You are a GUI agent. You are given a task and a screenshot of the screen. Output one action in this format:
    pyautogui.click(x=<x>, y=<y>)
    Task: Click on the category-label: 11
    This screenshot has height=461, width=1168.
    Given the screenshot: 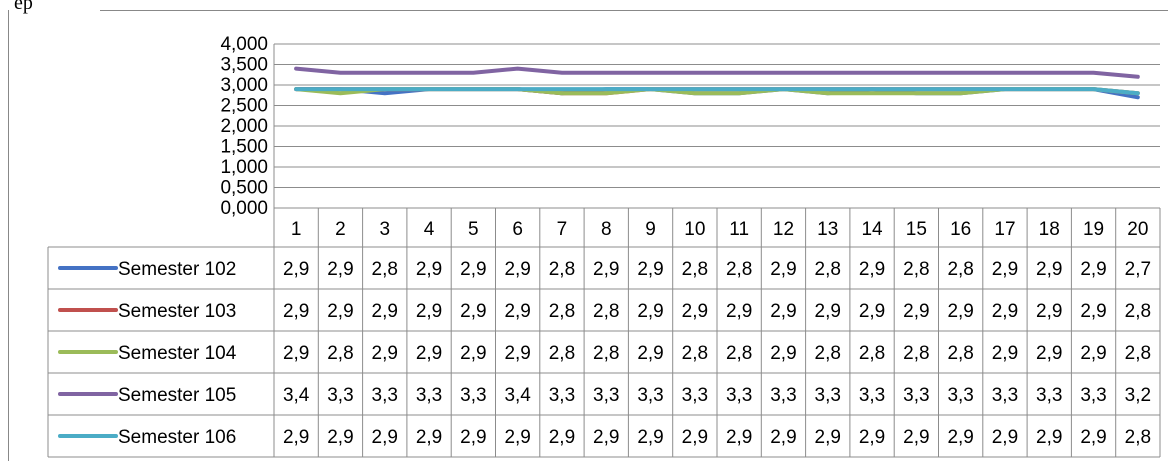 What is the action you would take?
    pyautogui.click(x=739, y=229)
    